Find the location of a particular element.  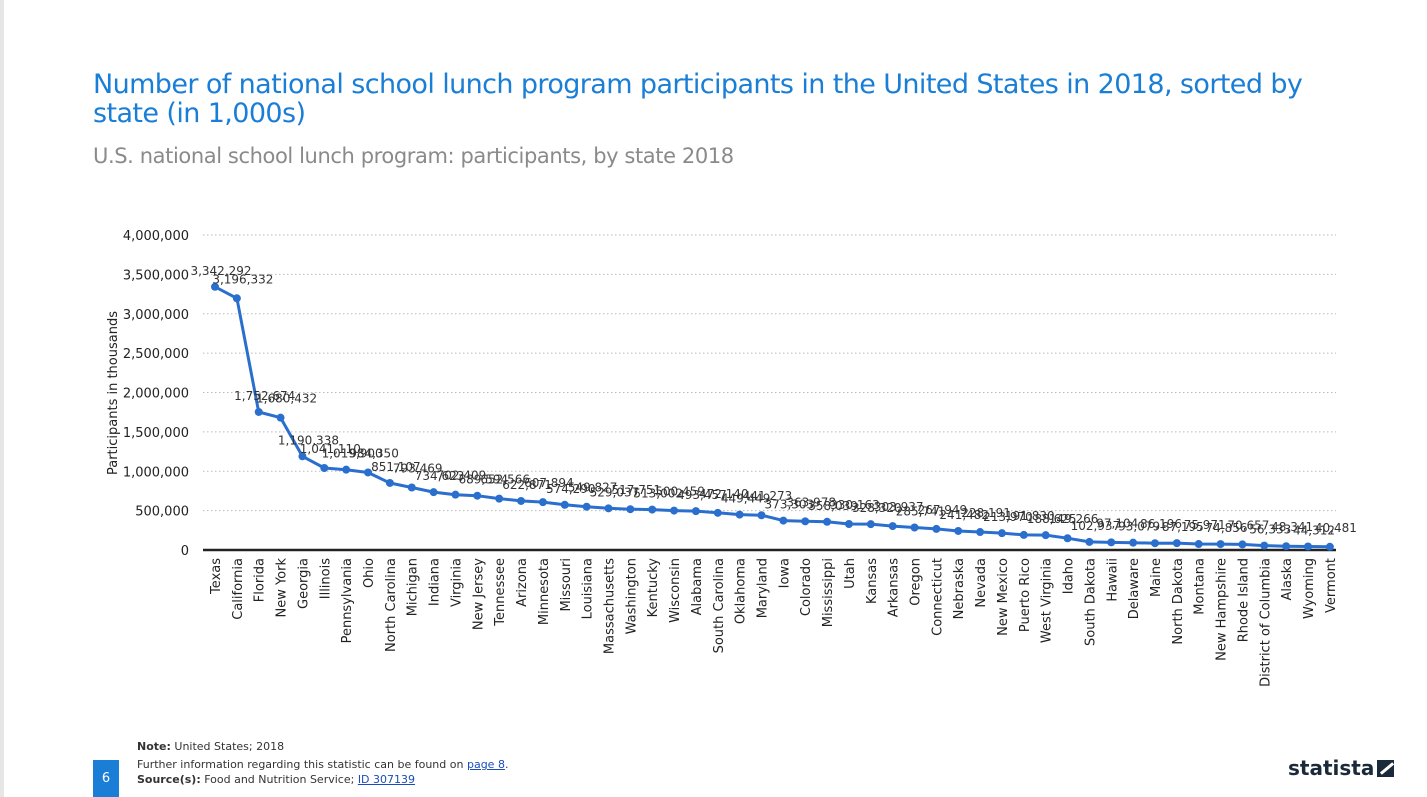

x-tick-label: Indiana is located at coordinates (435, 582).